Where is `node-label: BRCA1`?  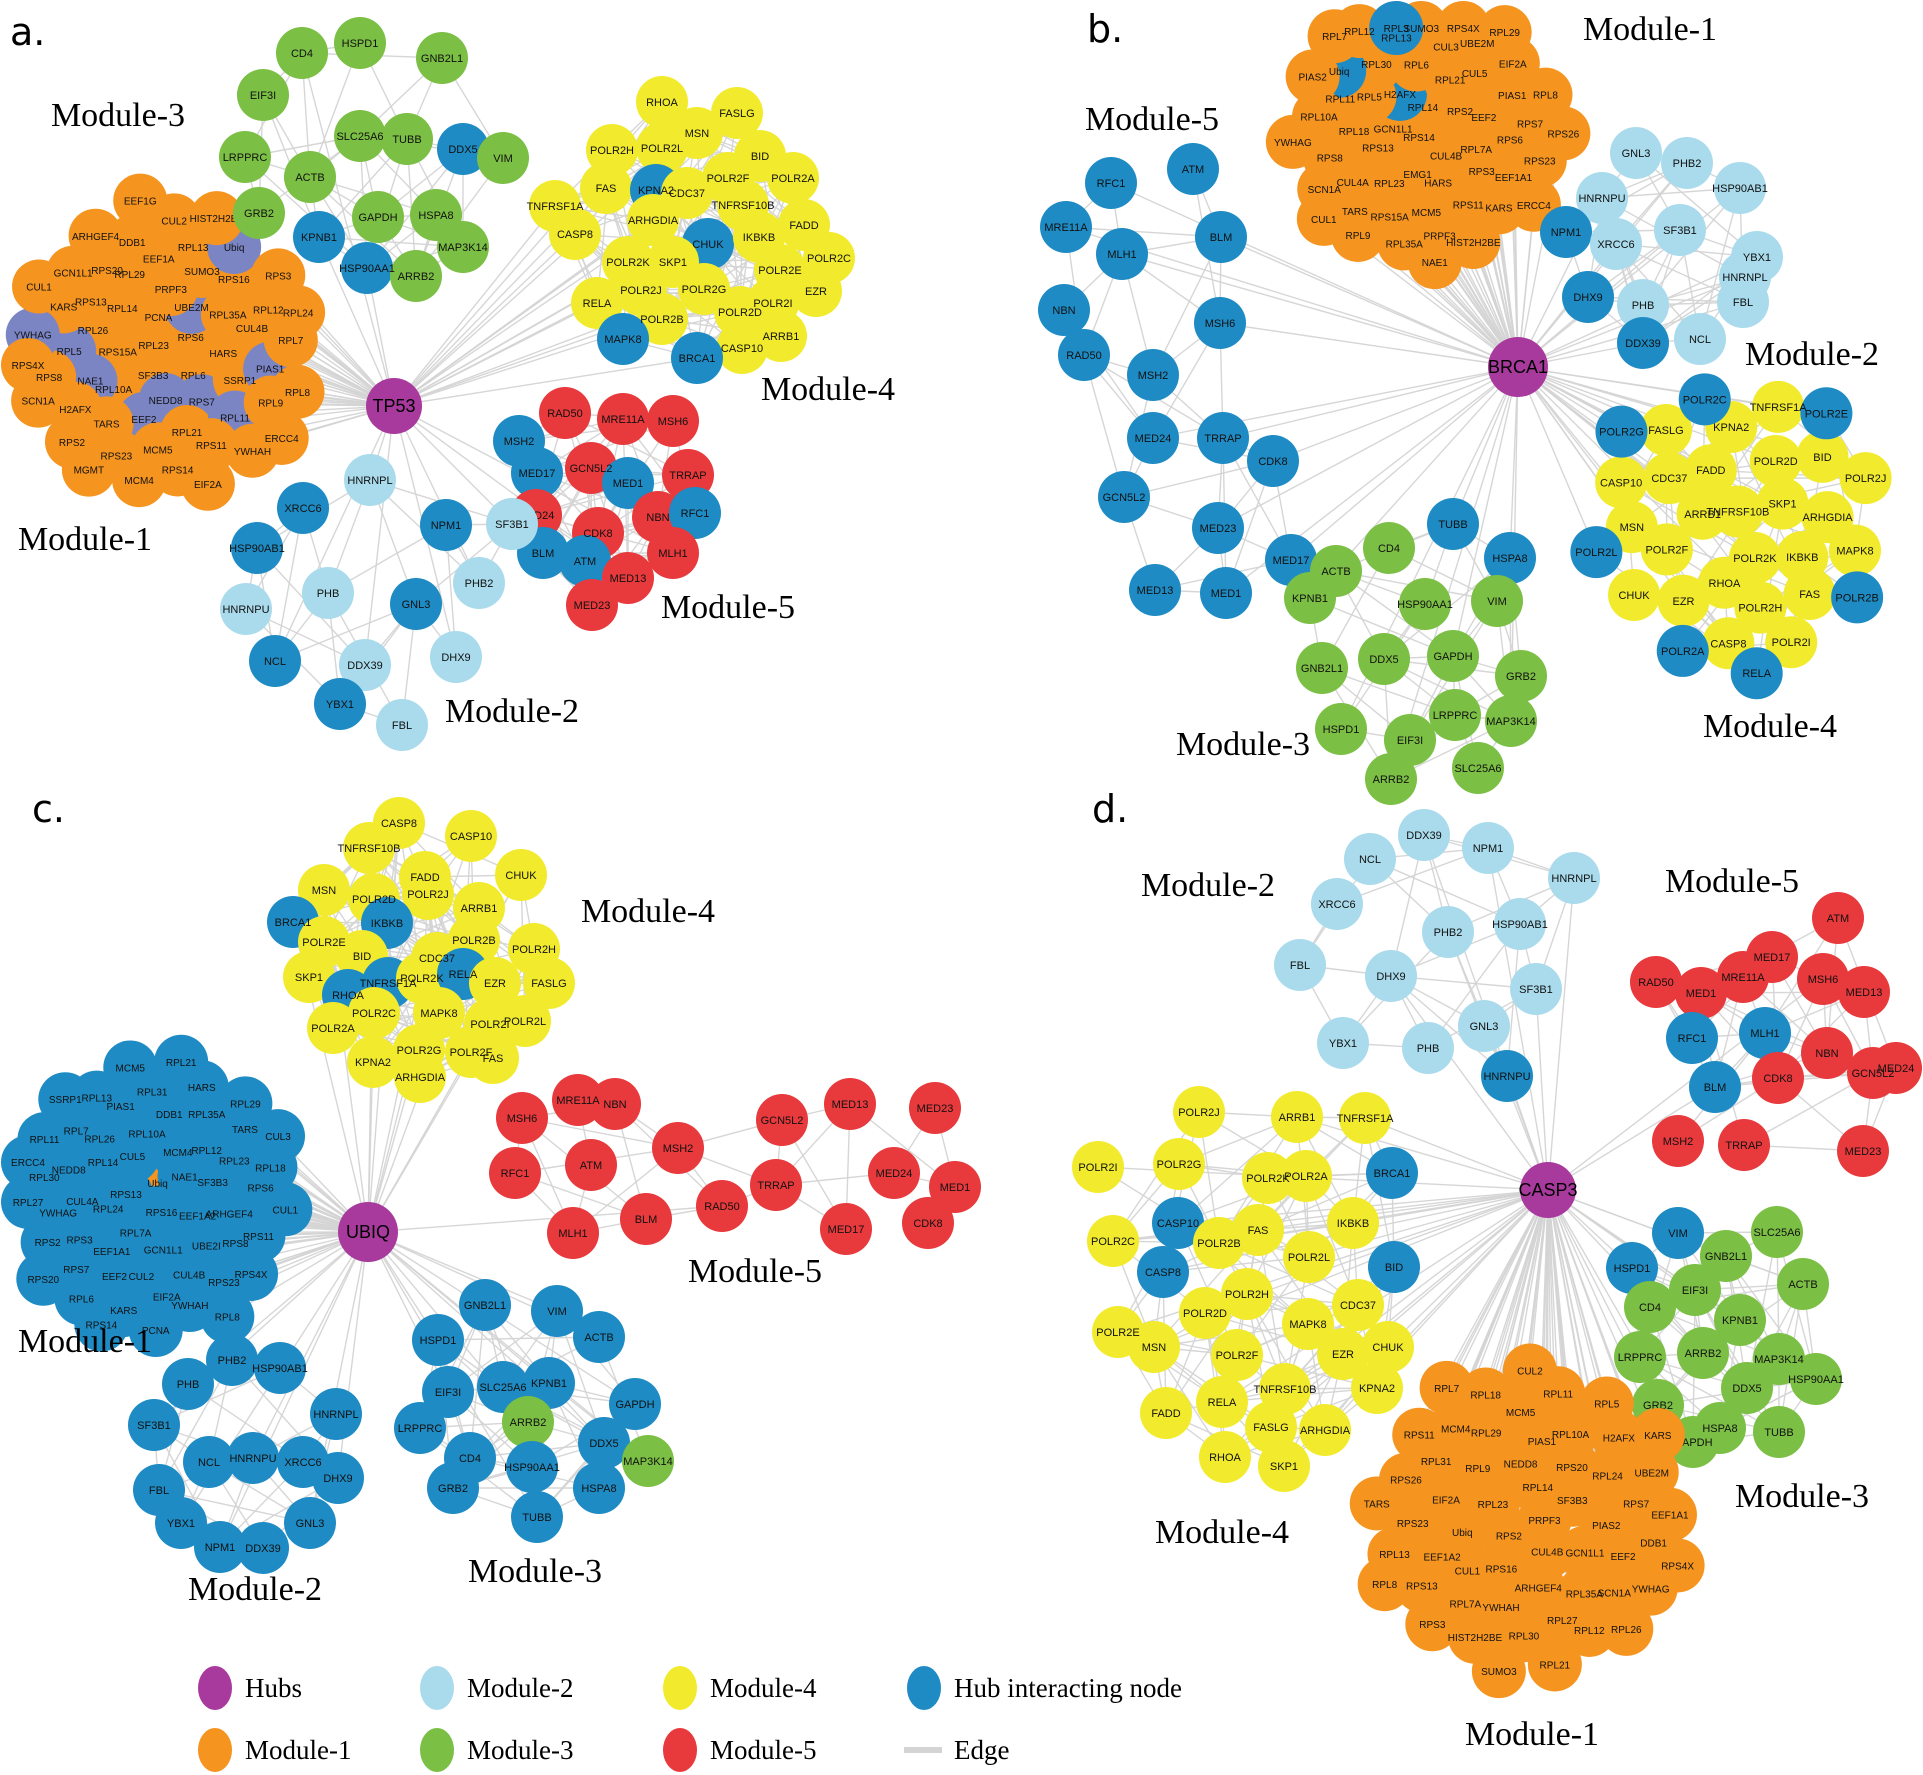 node-label: BRCA1 is located at coordinates (293, 923).